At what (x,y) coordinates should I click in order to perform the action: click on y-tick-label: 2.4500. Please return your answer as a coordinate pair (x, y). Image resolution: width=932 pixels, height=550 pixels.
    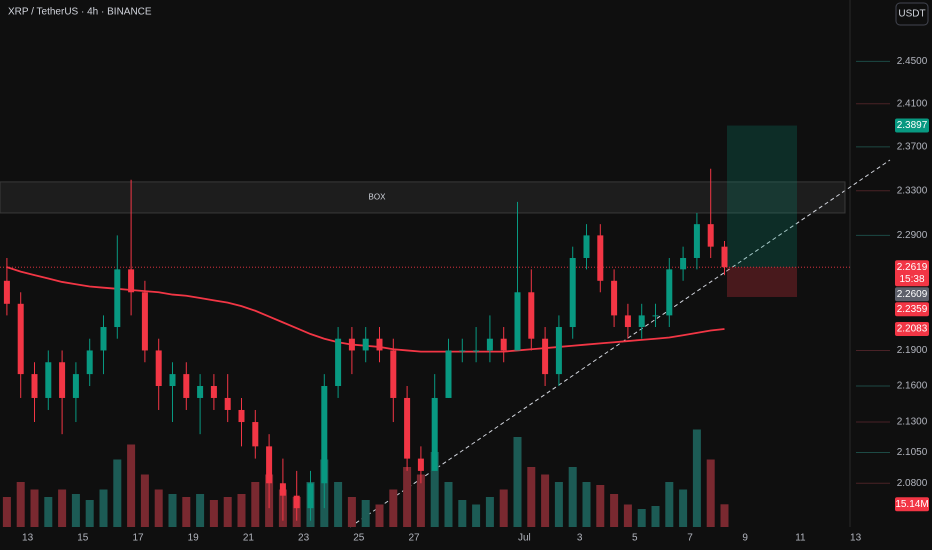
    Looking at the image, I should click on (912, 61).